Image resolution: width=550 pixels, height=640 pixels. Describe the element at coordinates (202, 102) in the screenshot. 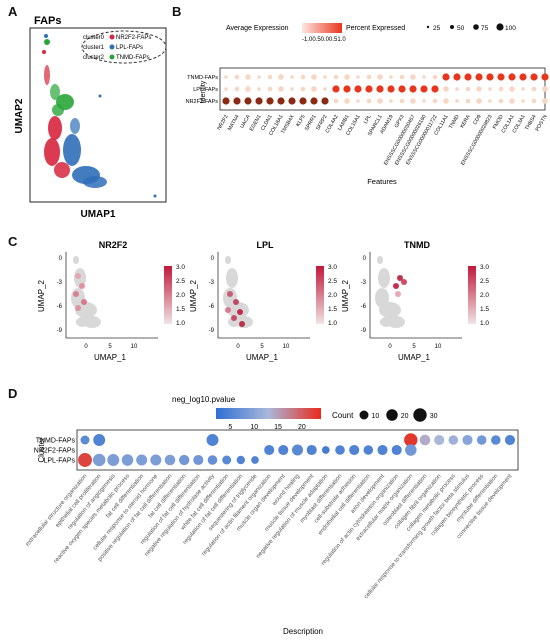

I see `dotplot-row-label: NR2F2-FAPs` at that location.